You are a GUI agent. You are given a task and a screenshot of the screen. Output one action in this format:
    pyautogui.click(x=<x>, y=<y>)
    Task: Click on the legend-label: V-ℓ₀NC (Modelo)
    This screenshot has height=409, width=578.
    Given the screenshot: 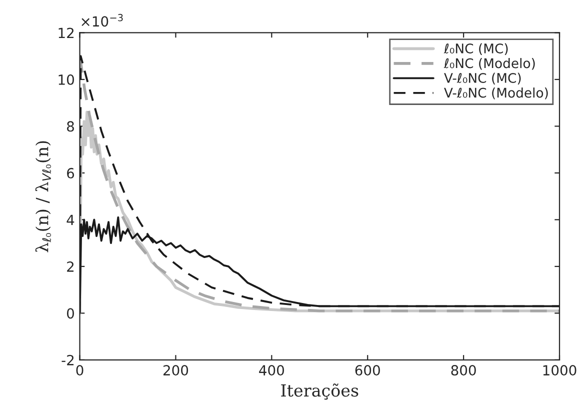 What is the action you would take?
    pyautogui.click(x=496, y=94)
    